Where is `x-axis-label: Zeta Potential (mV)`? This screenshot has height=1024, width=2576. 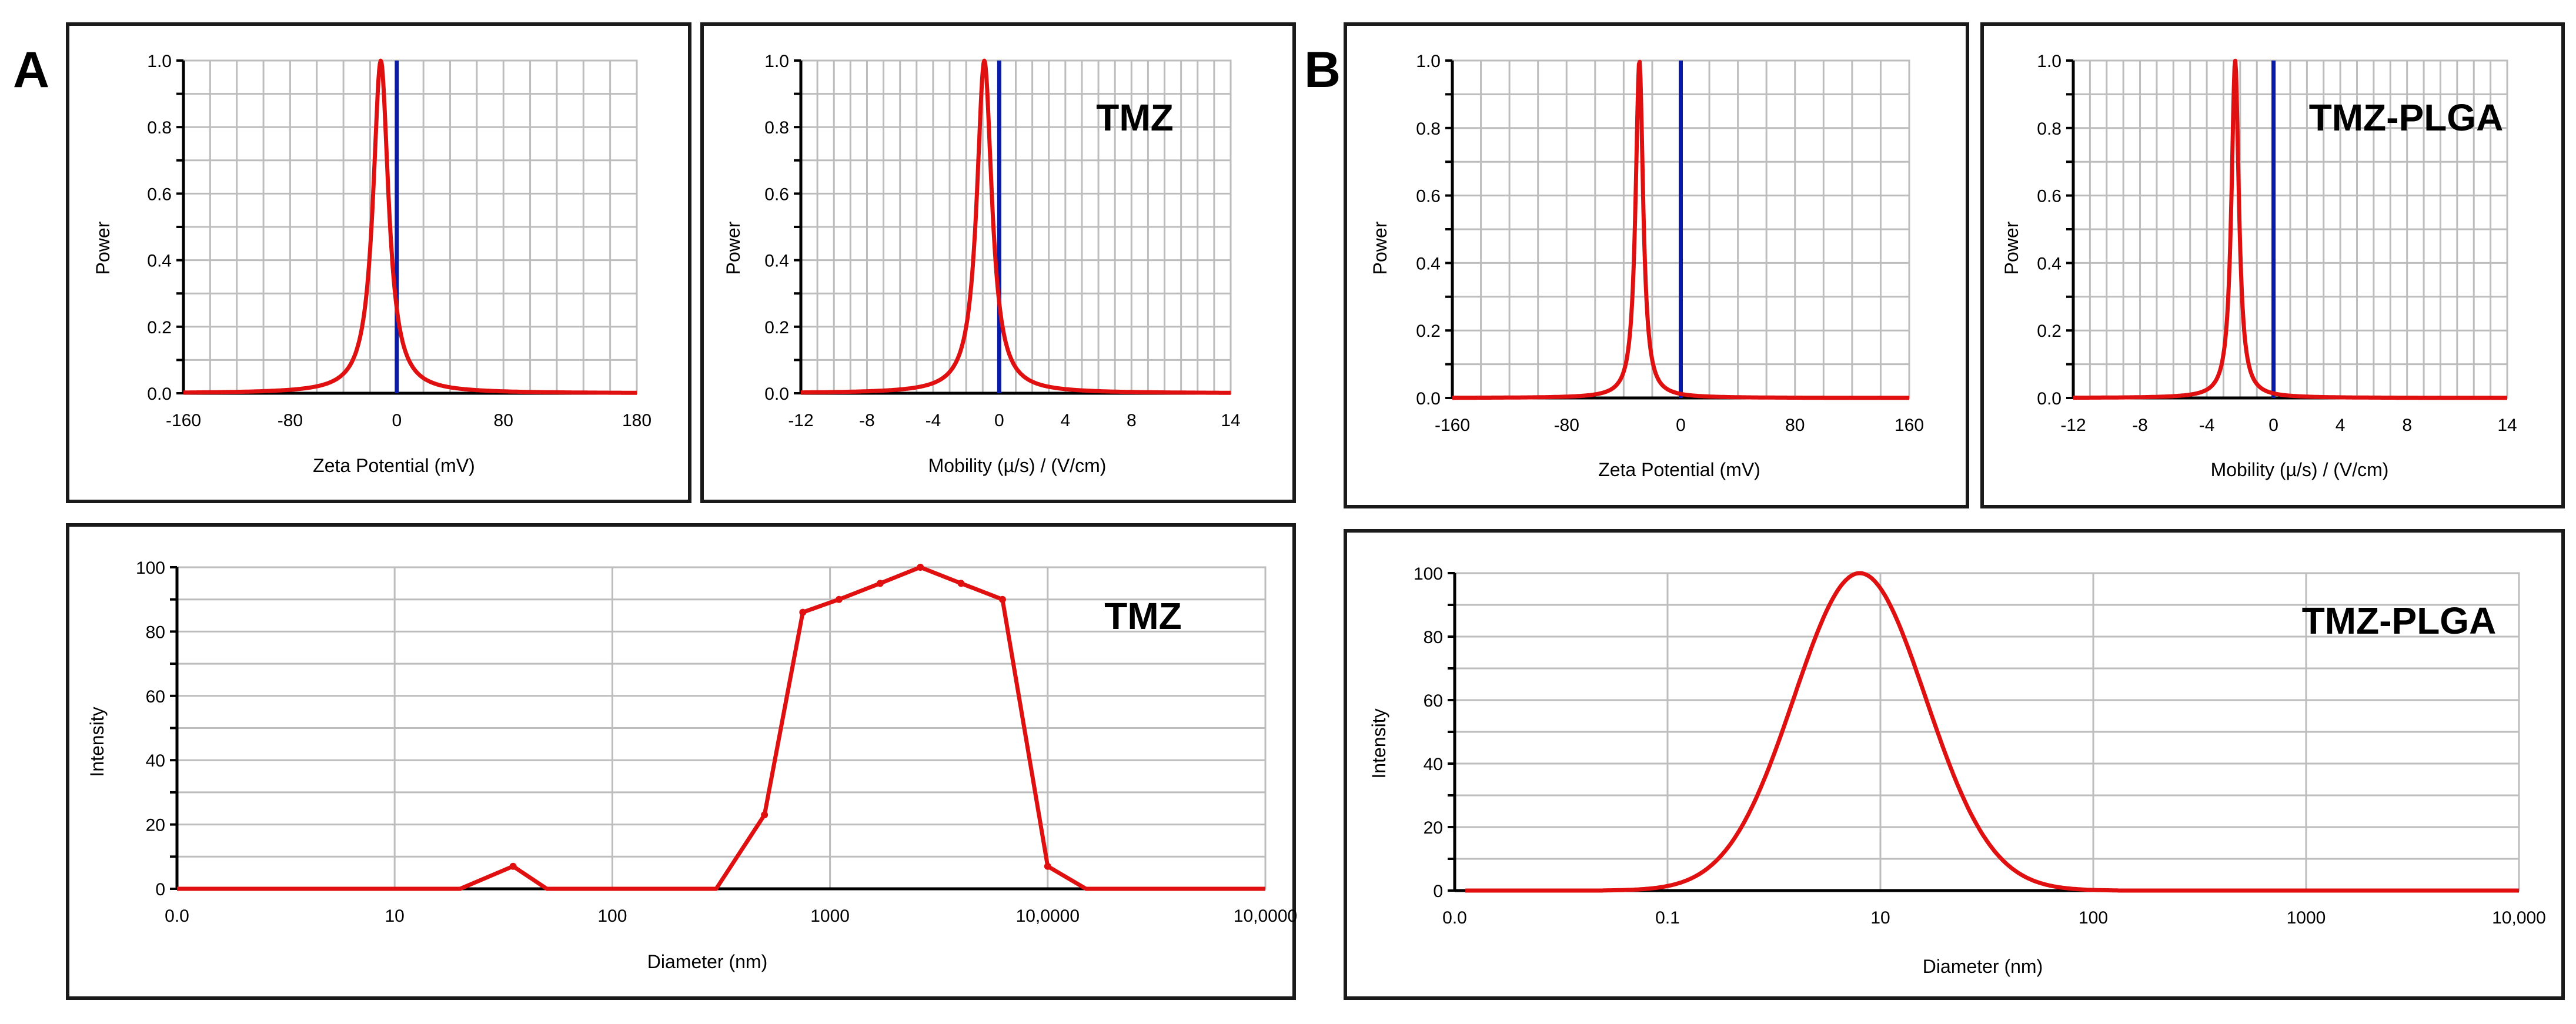 x-axis-label: Zeta Potential (mV) is located at coordinates (394, 465).